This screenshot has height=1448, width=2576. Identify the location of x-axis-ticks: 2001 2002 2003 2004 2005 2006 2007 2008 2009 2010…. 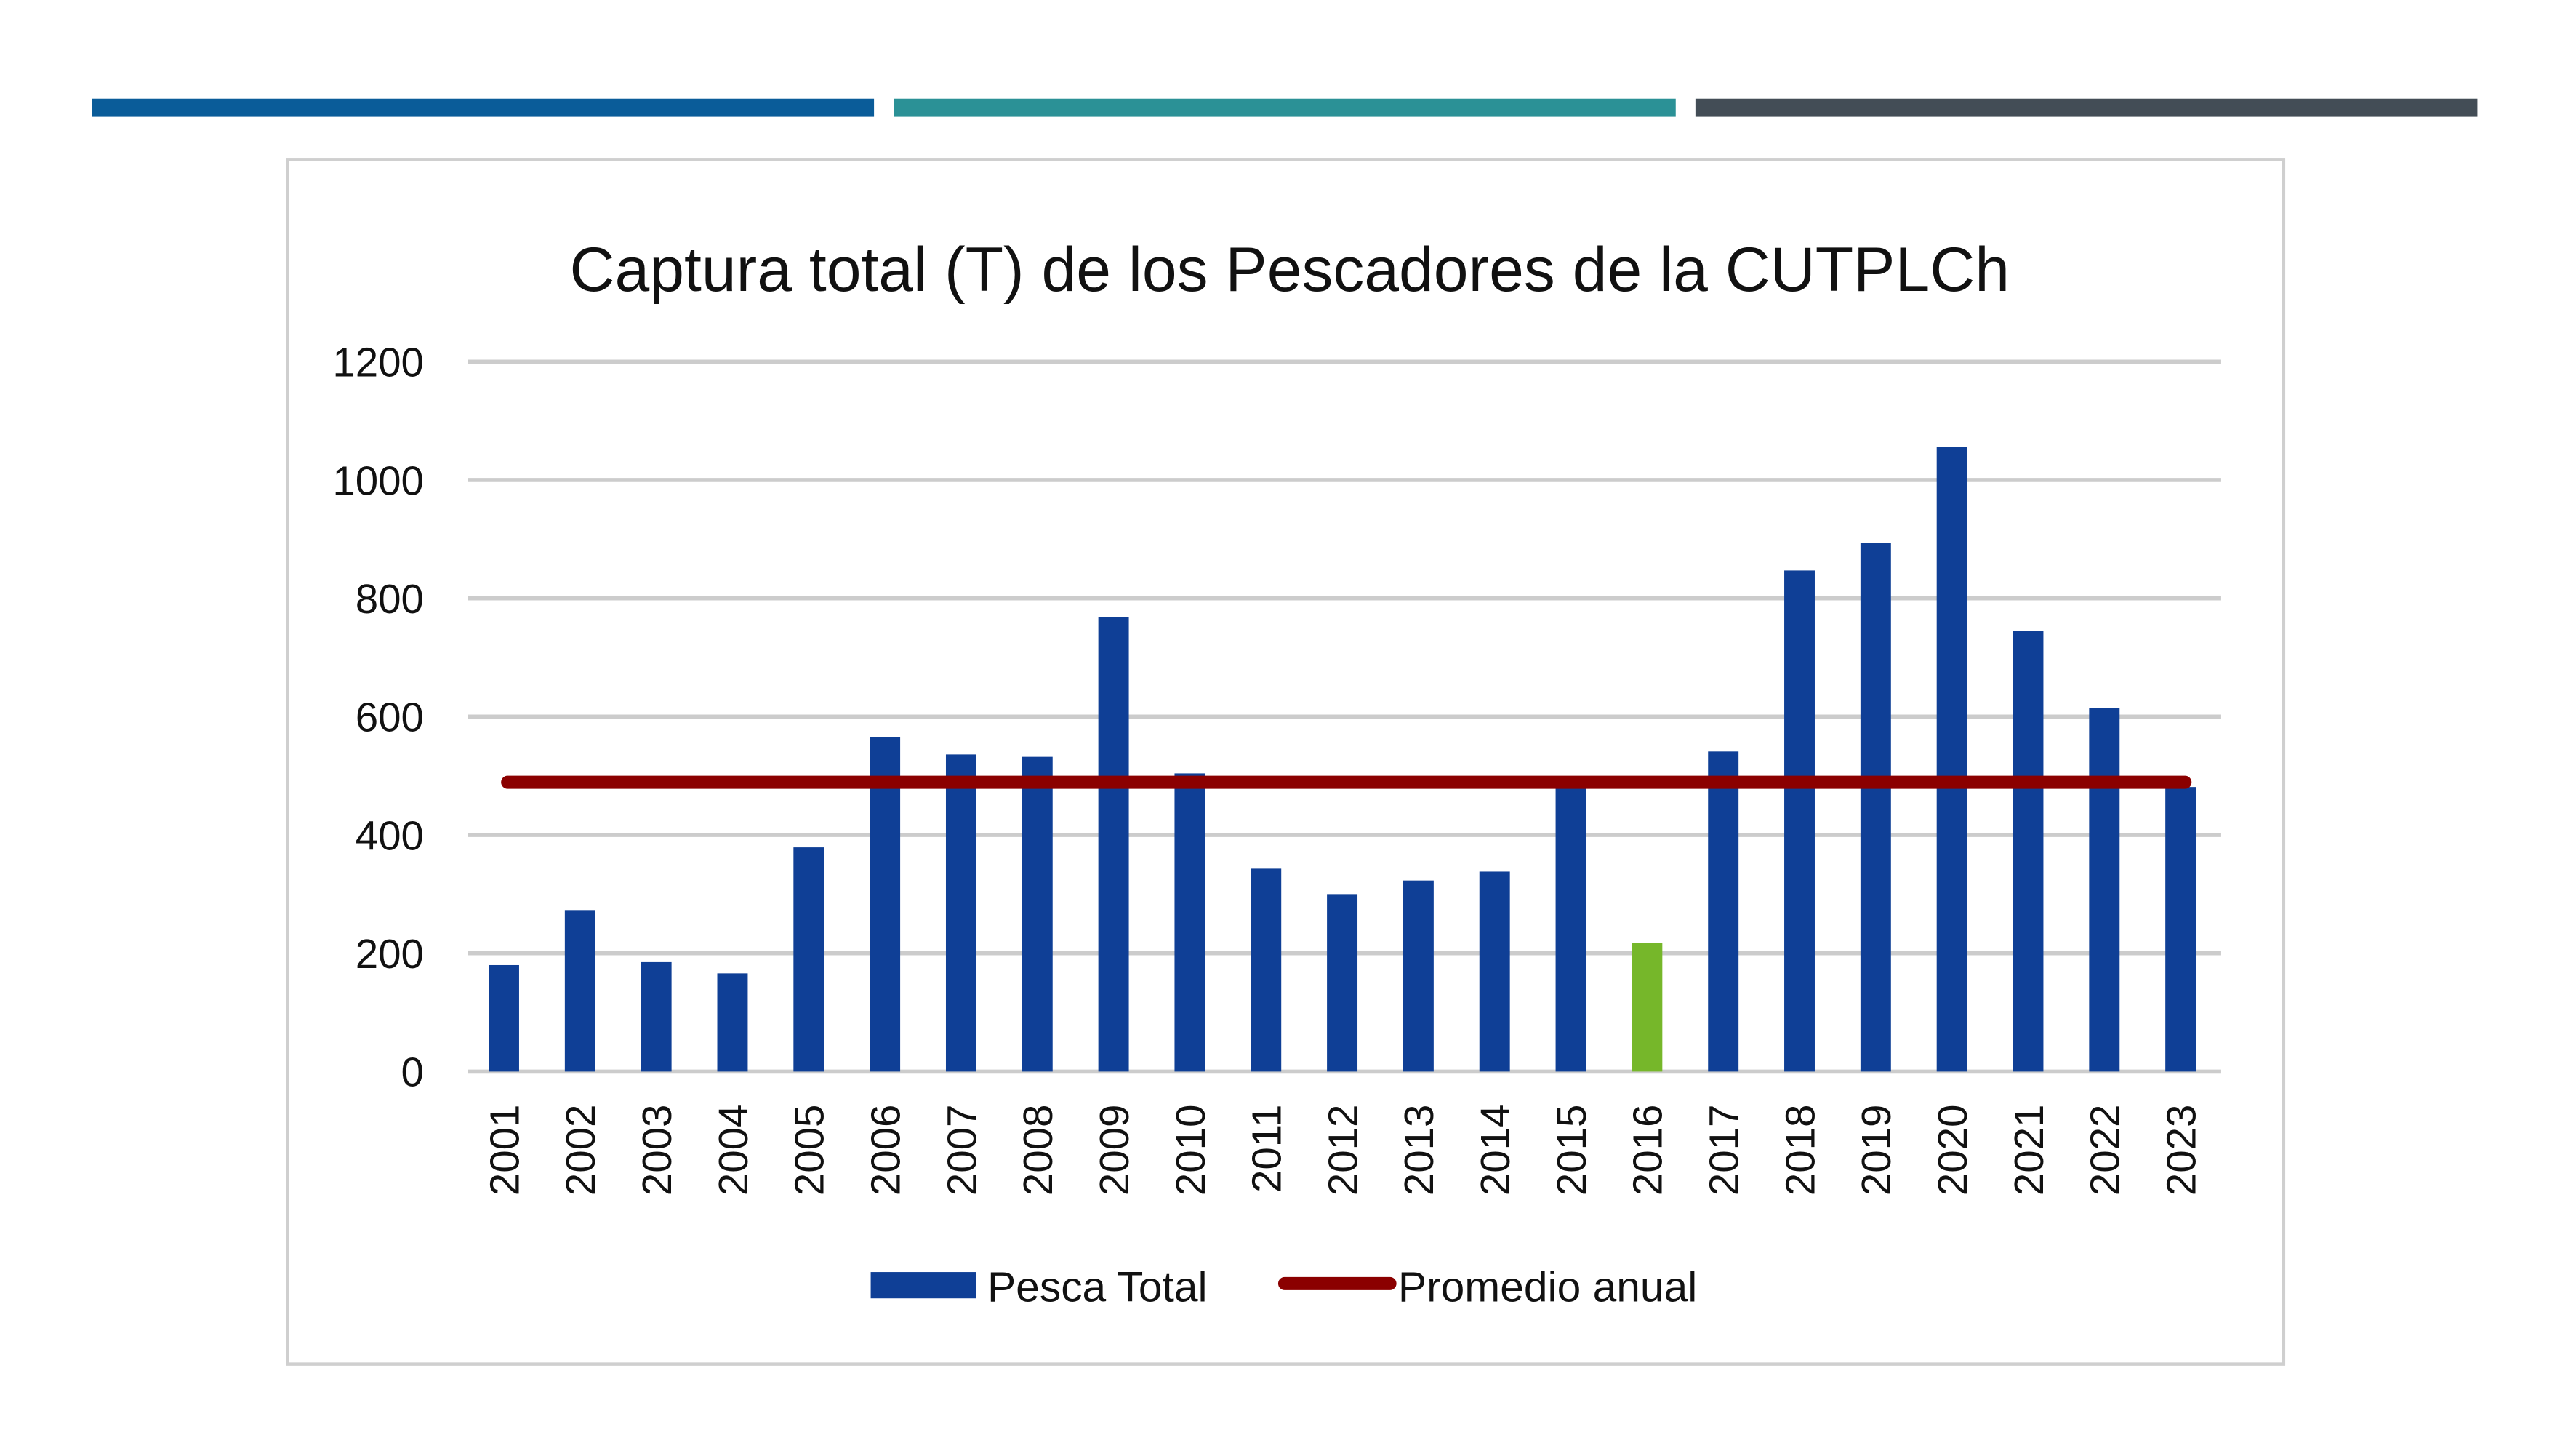
(1342, 1150).